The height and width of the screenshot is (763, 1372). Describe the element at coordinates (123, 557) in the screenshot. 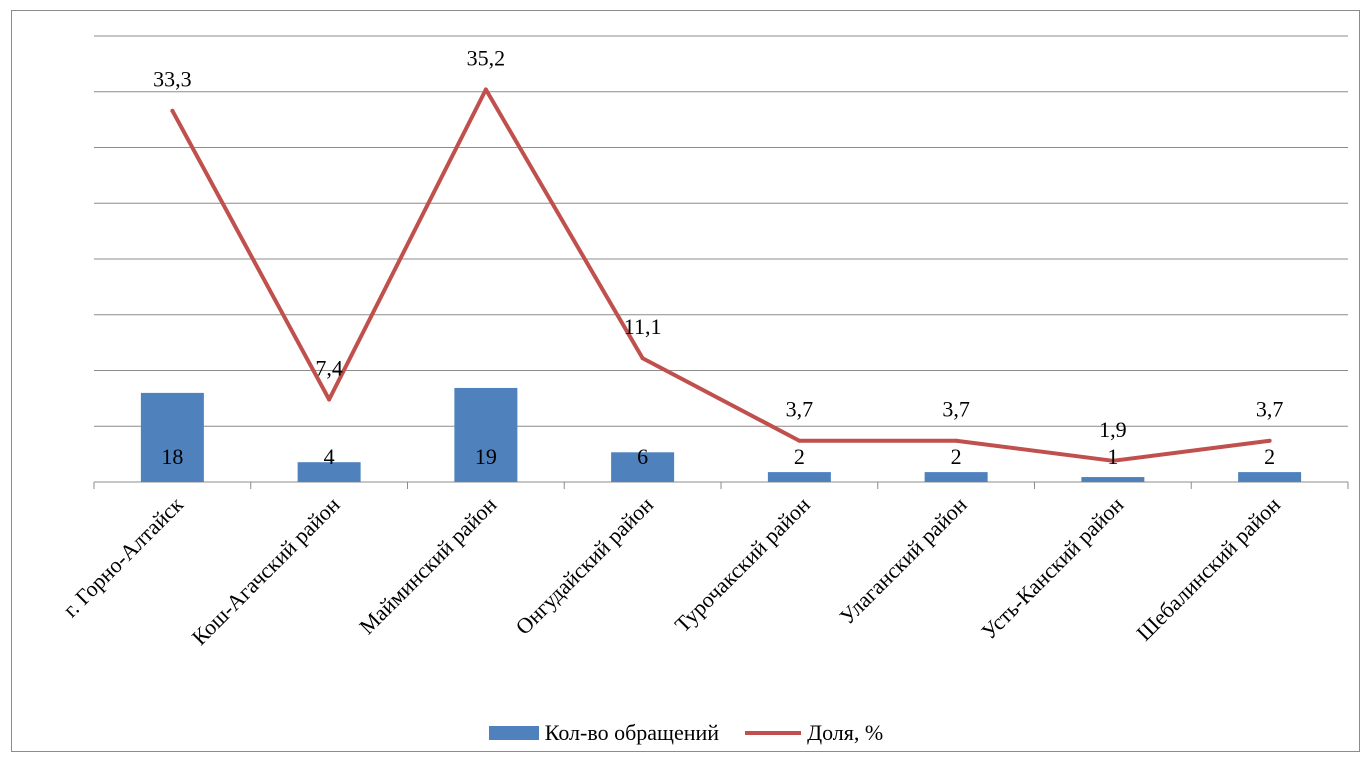

I see `x-tick-label: г. Горно-Алтайск` at that location.